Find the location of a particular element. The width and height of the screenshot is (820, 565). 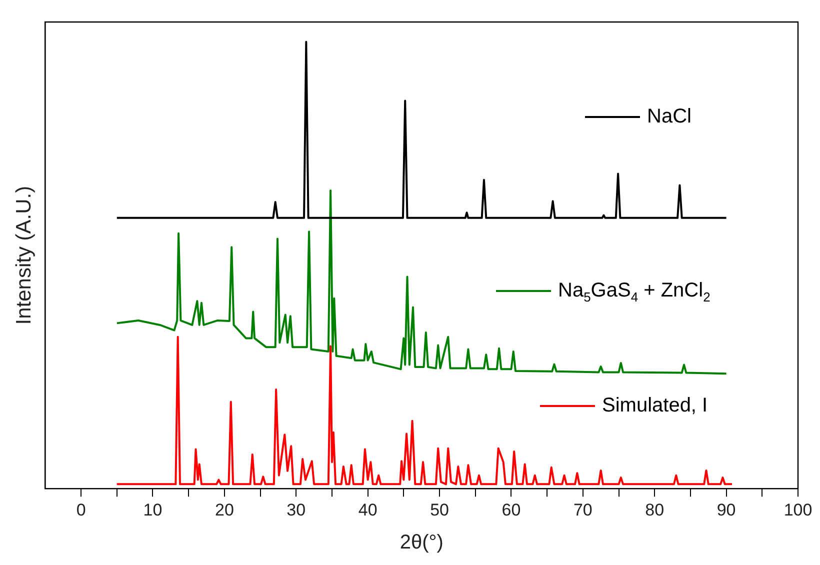

x-tick-label: 60 is located at coordinates (511, 510).